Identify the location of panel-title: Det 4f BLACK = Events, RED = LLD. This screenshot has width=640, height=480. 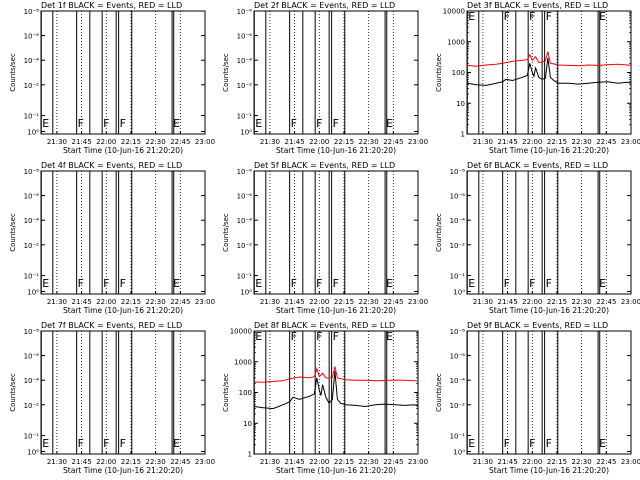
(111, 165).